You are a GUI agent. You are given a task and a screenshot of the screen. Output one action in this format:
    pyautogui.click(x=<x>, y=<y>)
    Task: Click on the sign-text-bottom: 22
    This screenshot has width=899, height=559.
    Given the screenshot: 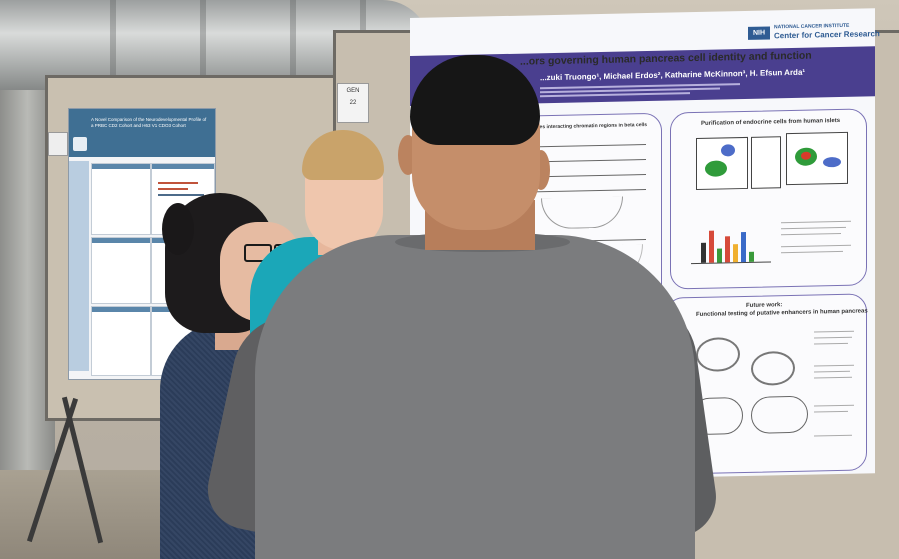 What is the action you would take?
    pyautogui.click(x=353, y=103)
    